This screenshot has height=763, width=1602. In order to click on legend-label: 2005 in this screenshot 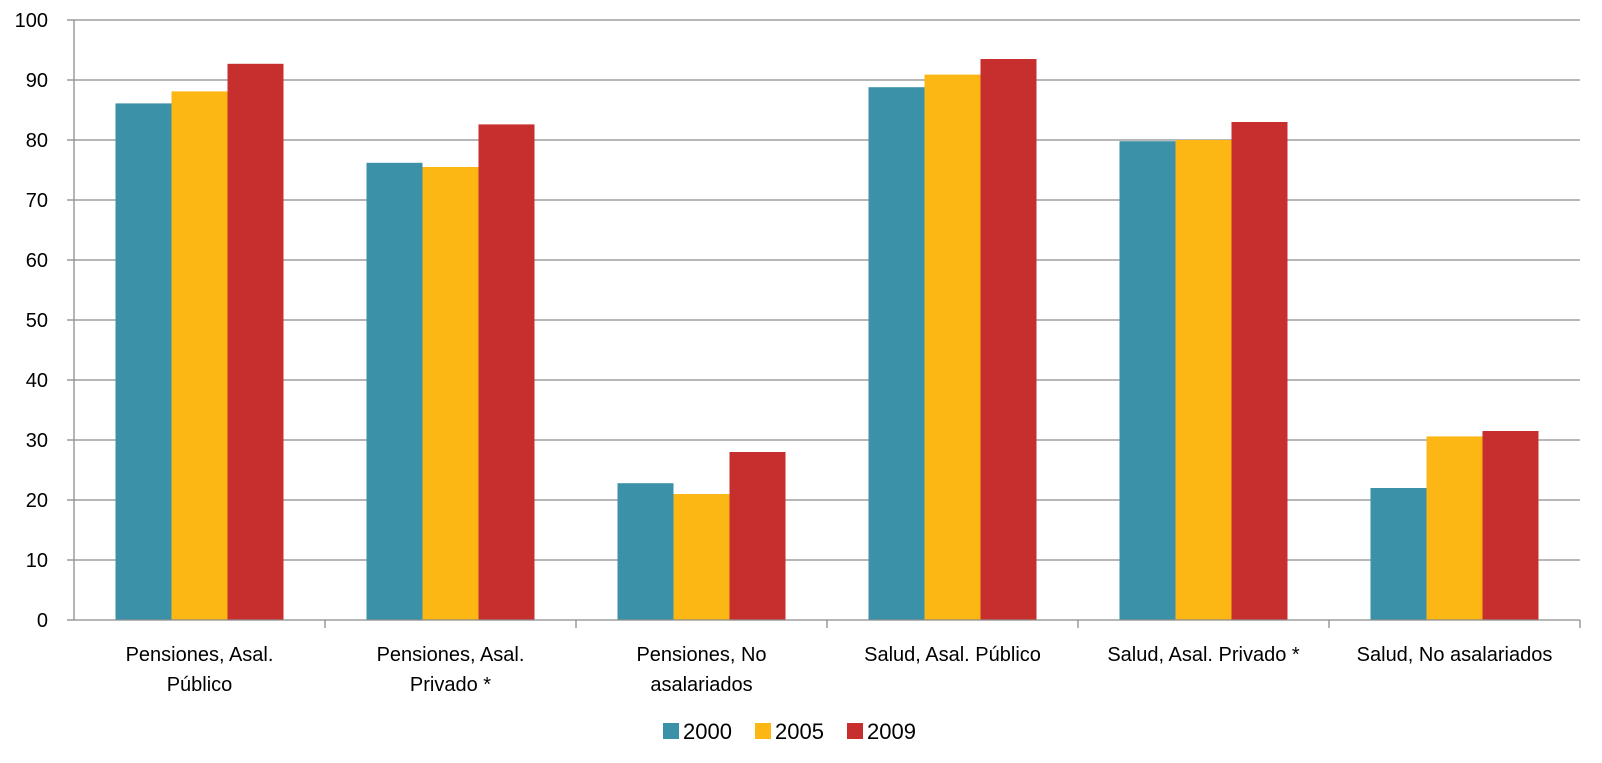, I will do `click(799, 731)`.